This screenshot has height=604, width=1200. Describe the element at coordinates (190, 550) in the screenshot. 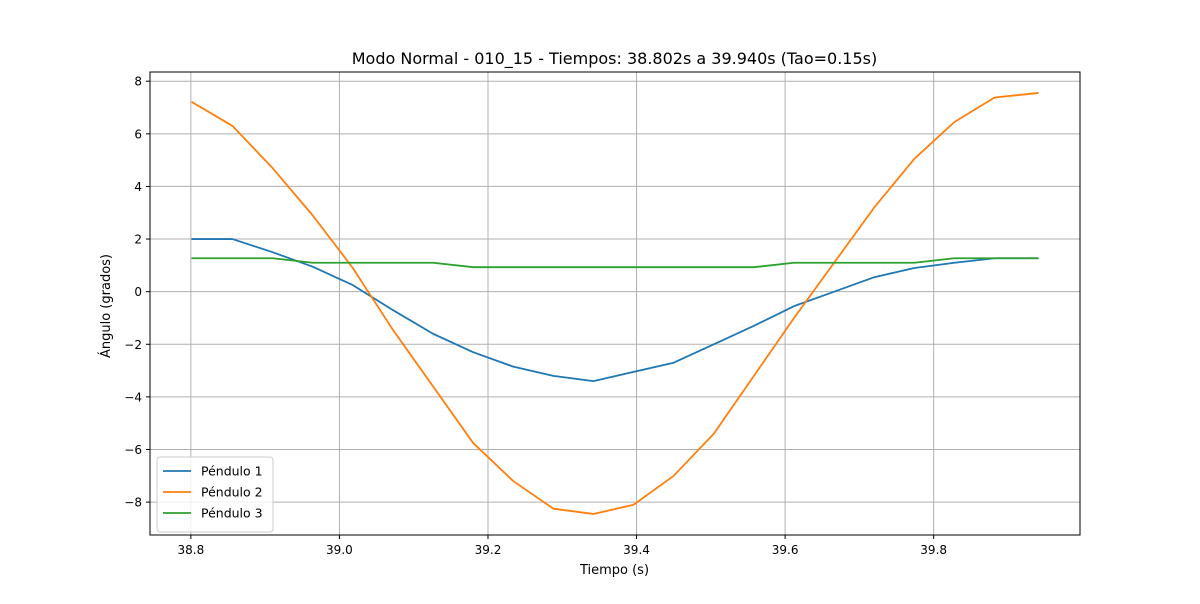

I see `x-tick-label: 38.8` at that location.